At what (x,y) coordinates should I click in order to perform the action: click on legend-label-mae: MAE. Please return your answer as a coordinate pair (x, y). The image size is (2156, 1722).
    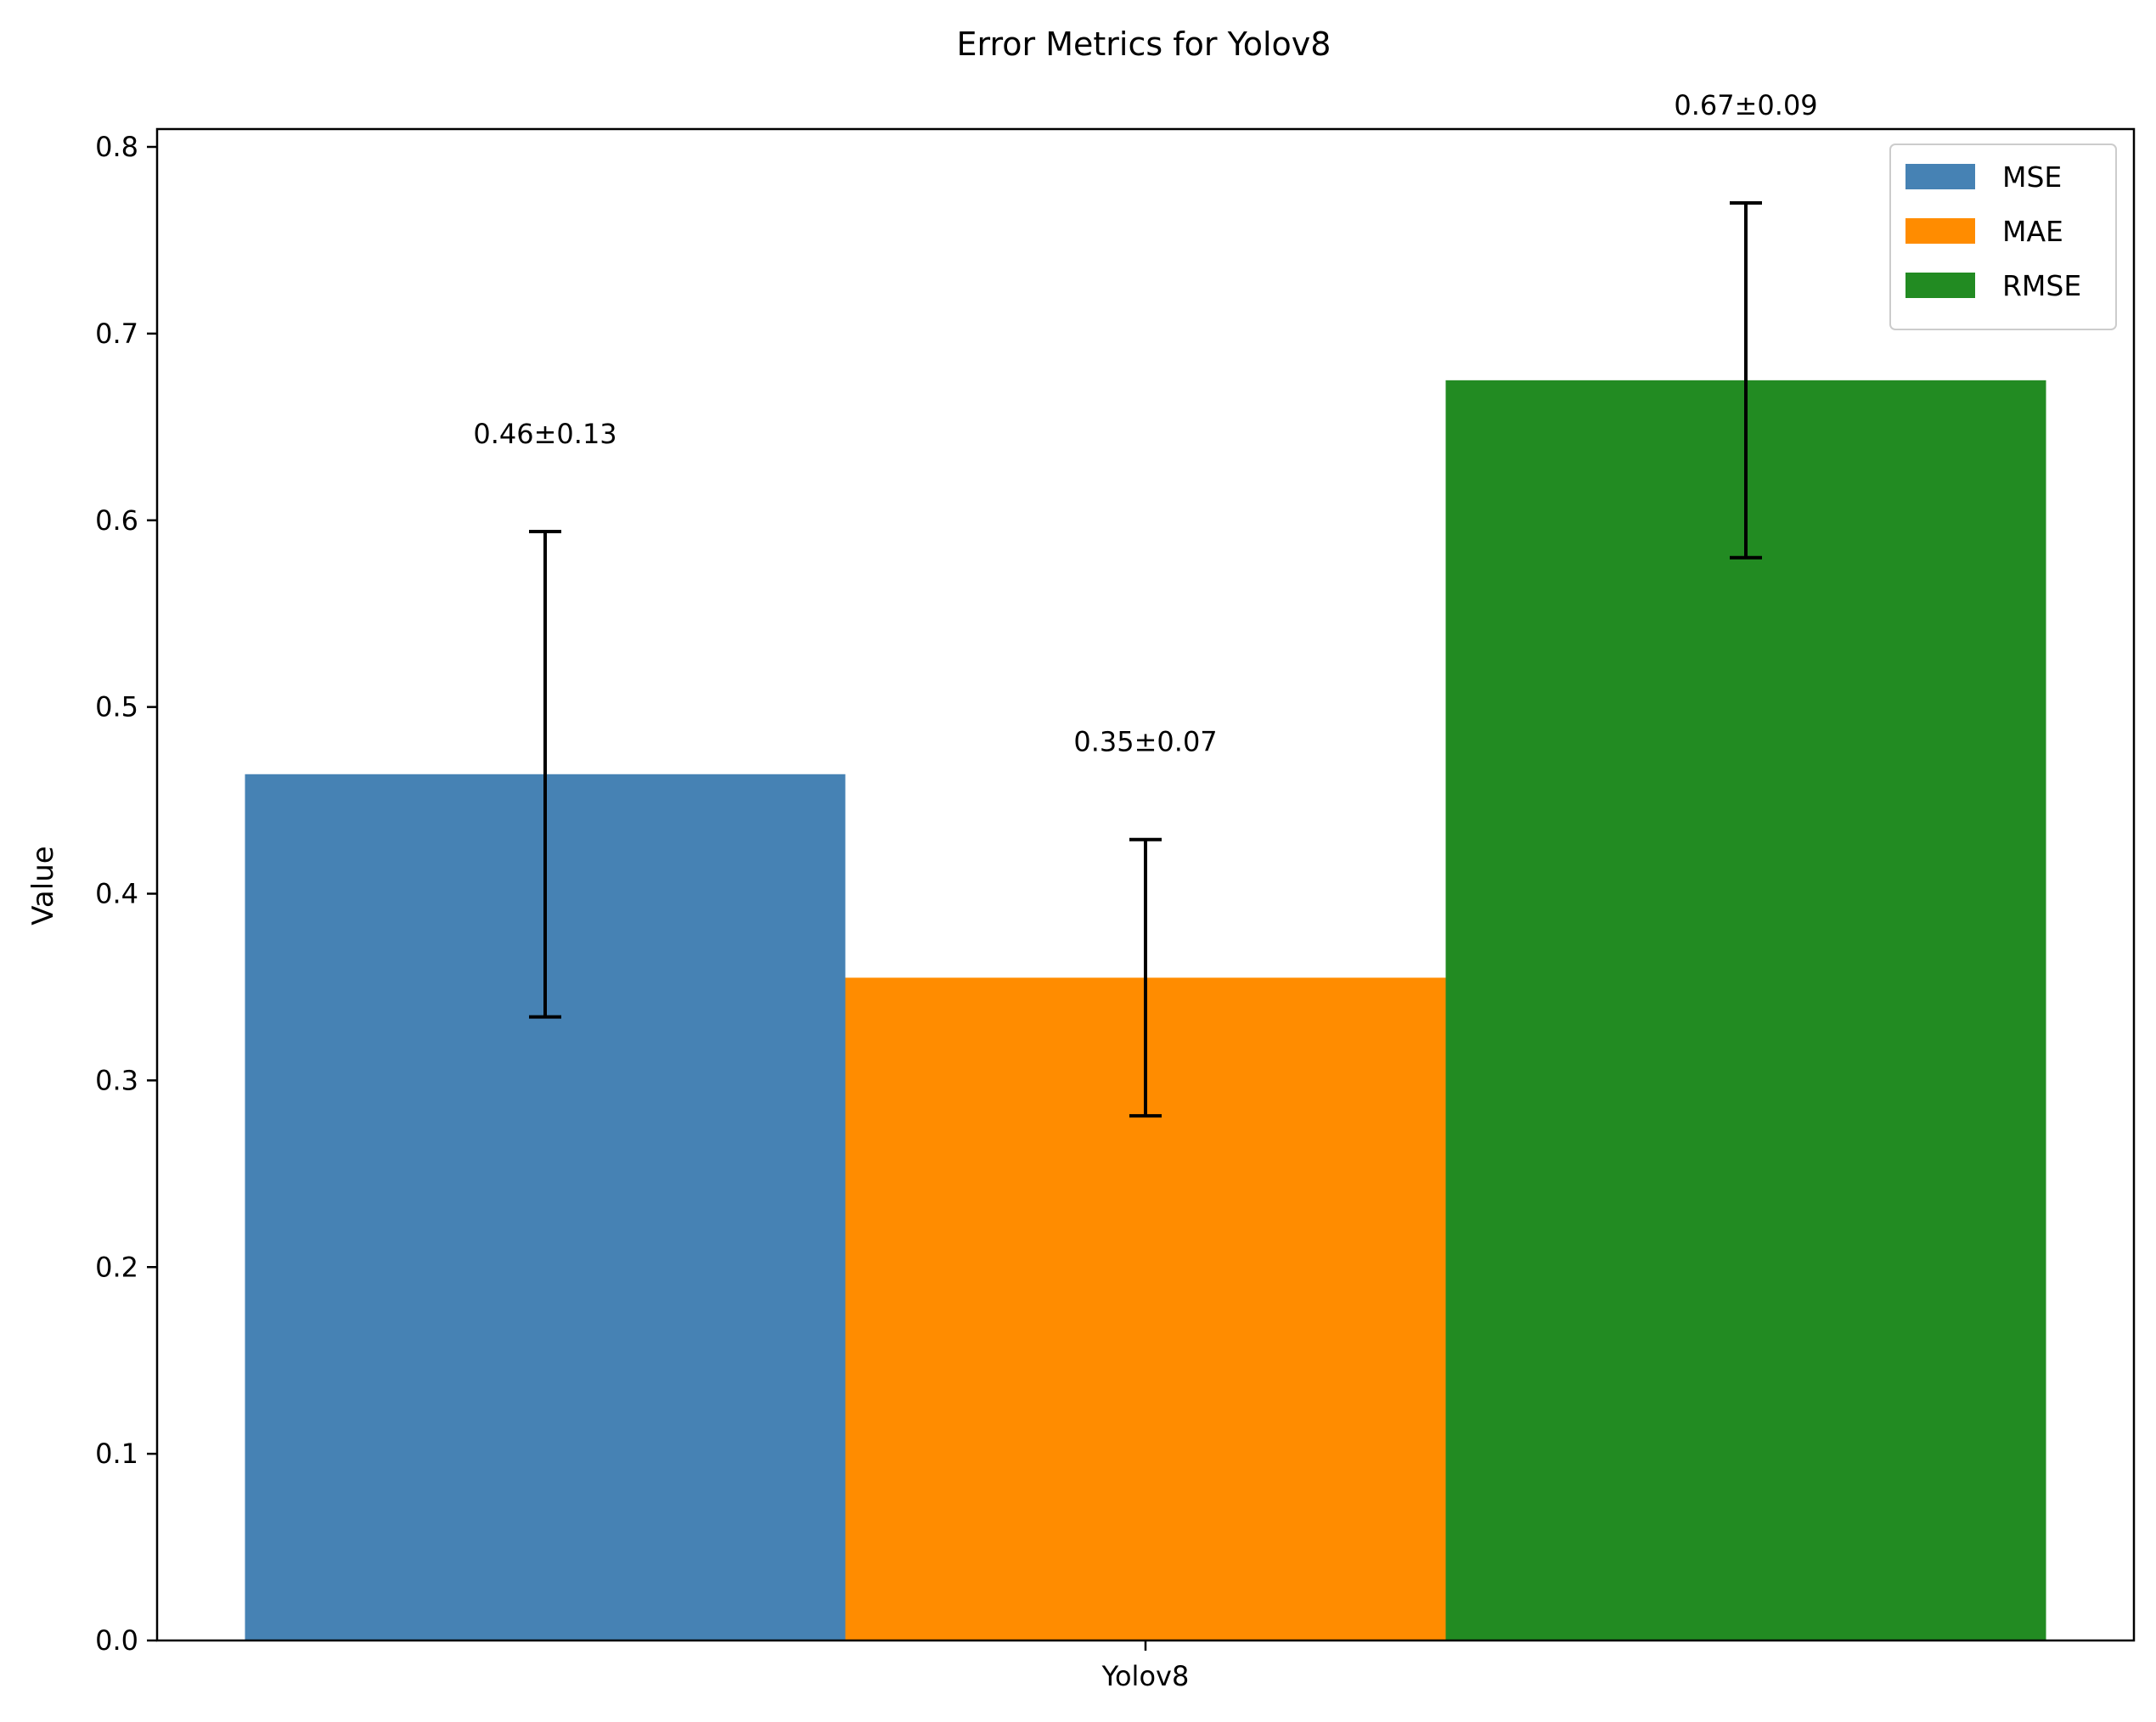
    Looking at the image, I should click on (2032, 231).